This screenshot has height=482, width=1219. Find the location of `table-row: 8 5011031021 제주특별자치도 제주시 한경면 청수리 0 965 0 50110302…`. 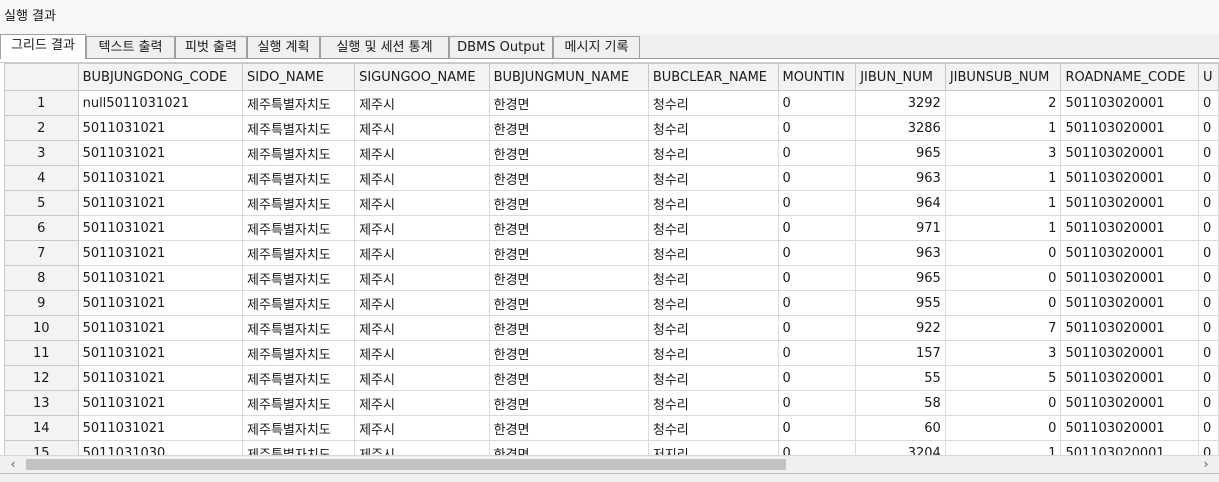

table-row: 8 5011031021 제주특별자치도 제주시 한경면 청수리 0 965 0 50110302… is located at coordinates (611, 278).